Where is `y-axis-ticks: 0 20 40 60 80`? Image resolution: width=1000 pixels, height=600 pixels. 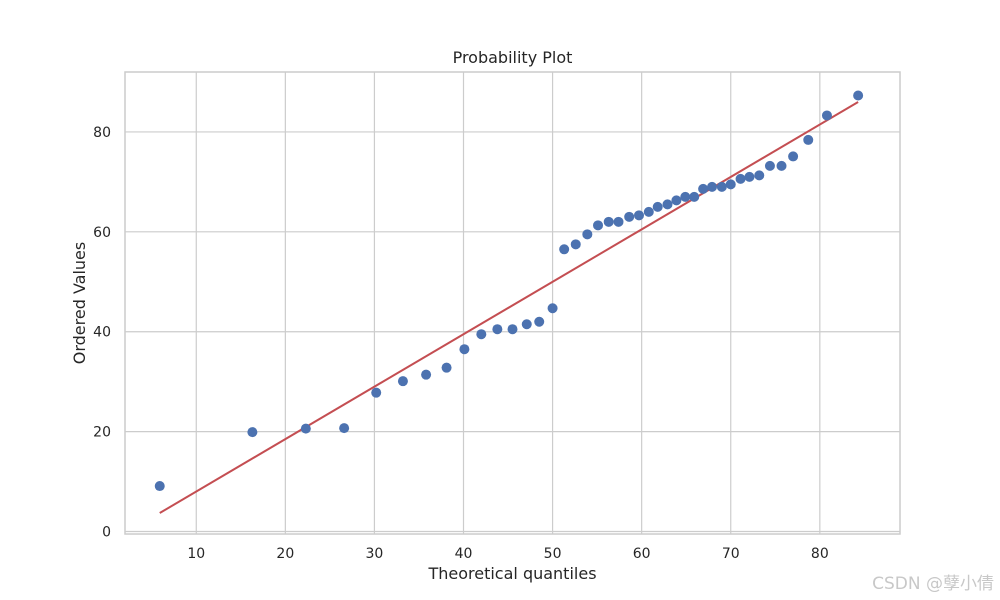
y-axis-ticks: 0 20 40 60 80 is located at coordinates (102, 333).